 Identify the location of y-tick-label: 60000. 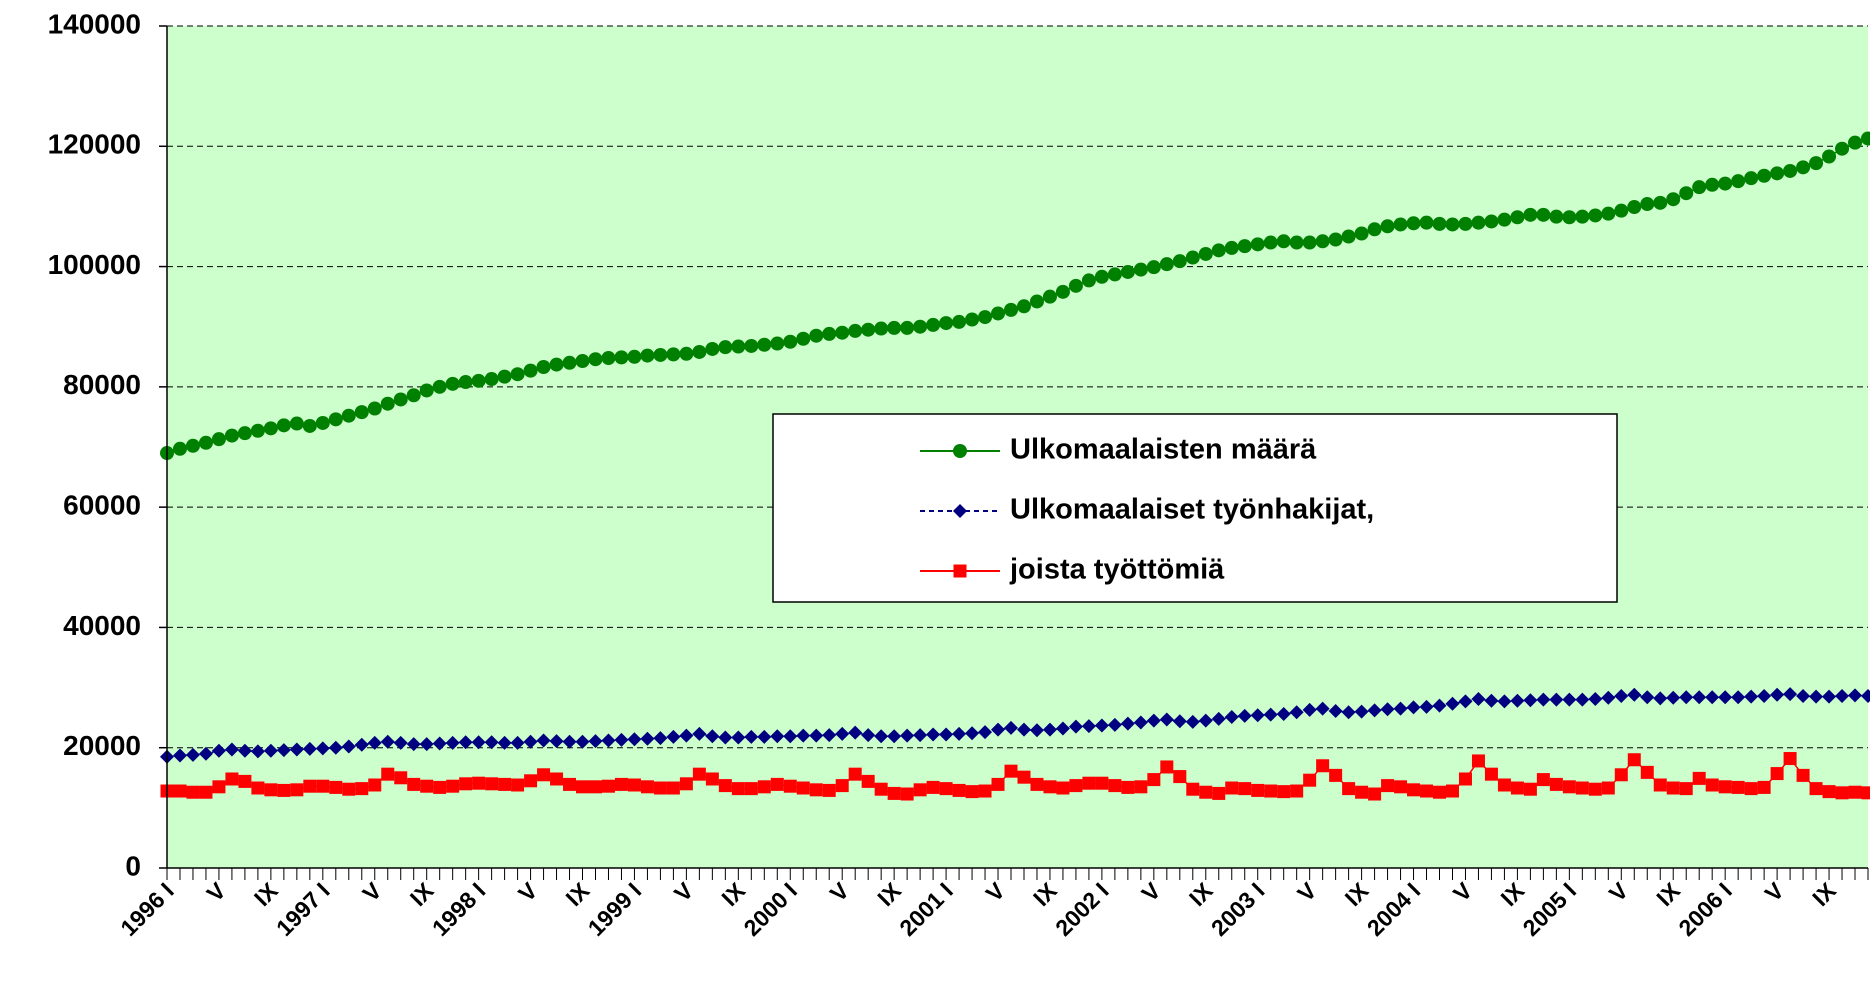
(102, 505).